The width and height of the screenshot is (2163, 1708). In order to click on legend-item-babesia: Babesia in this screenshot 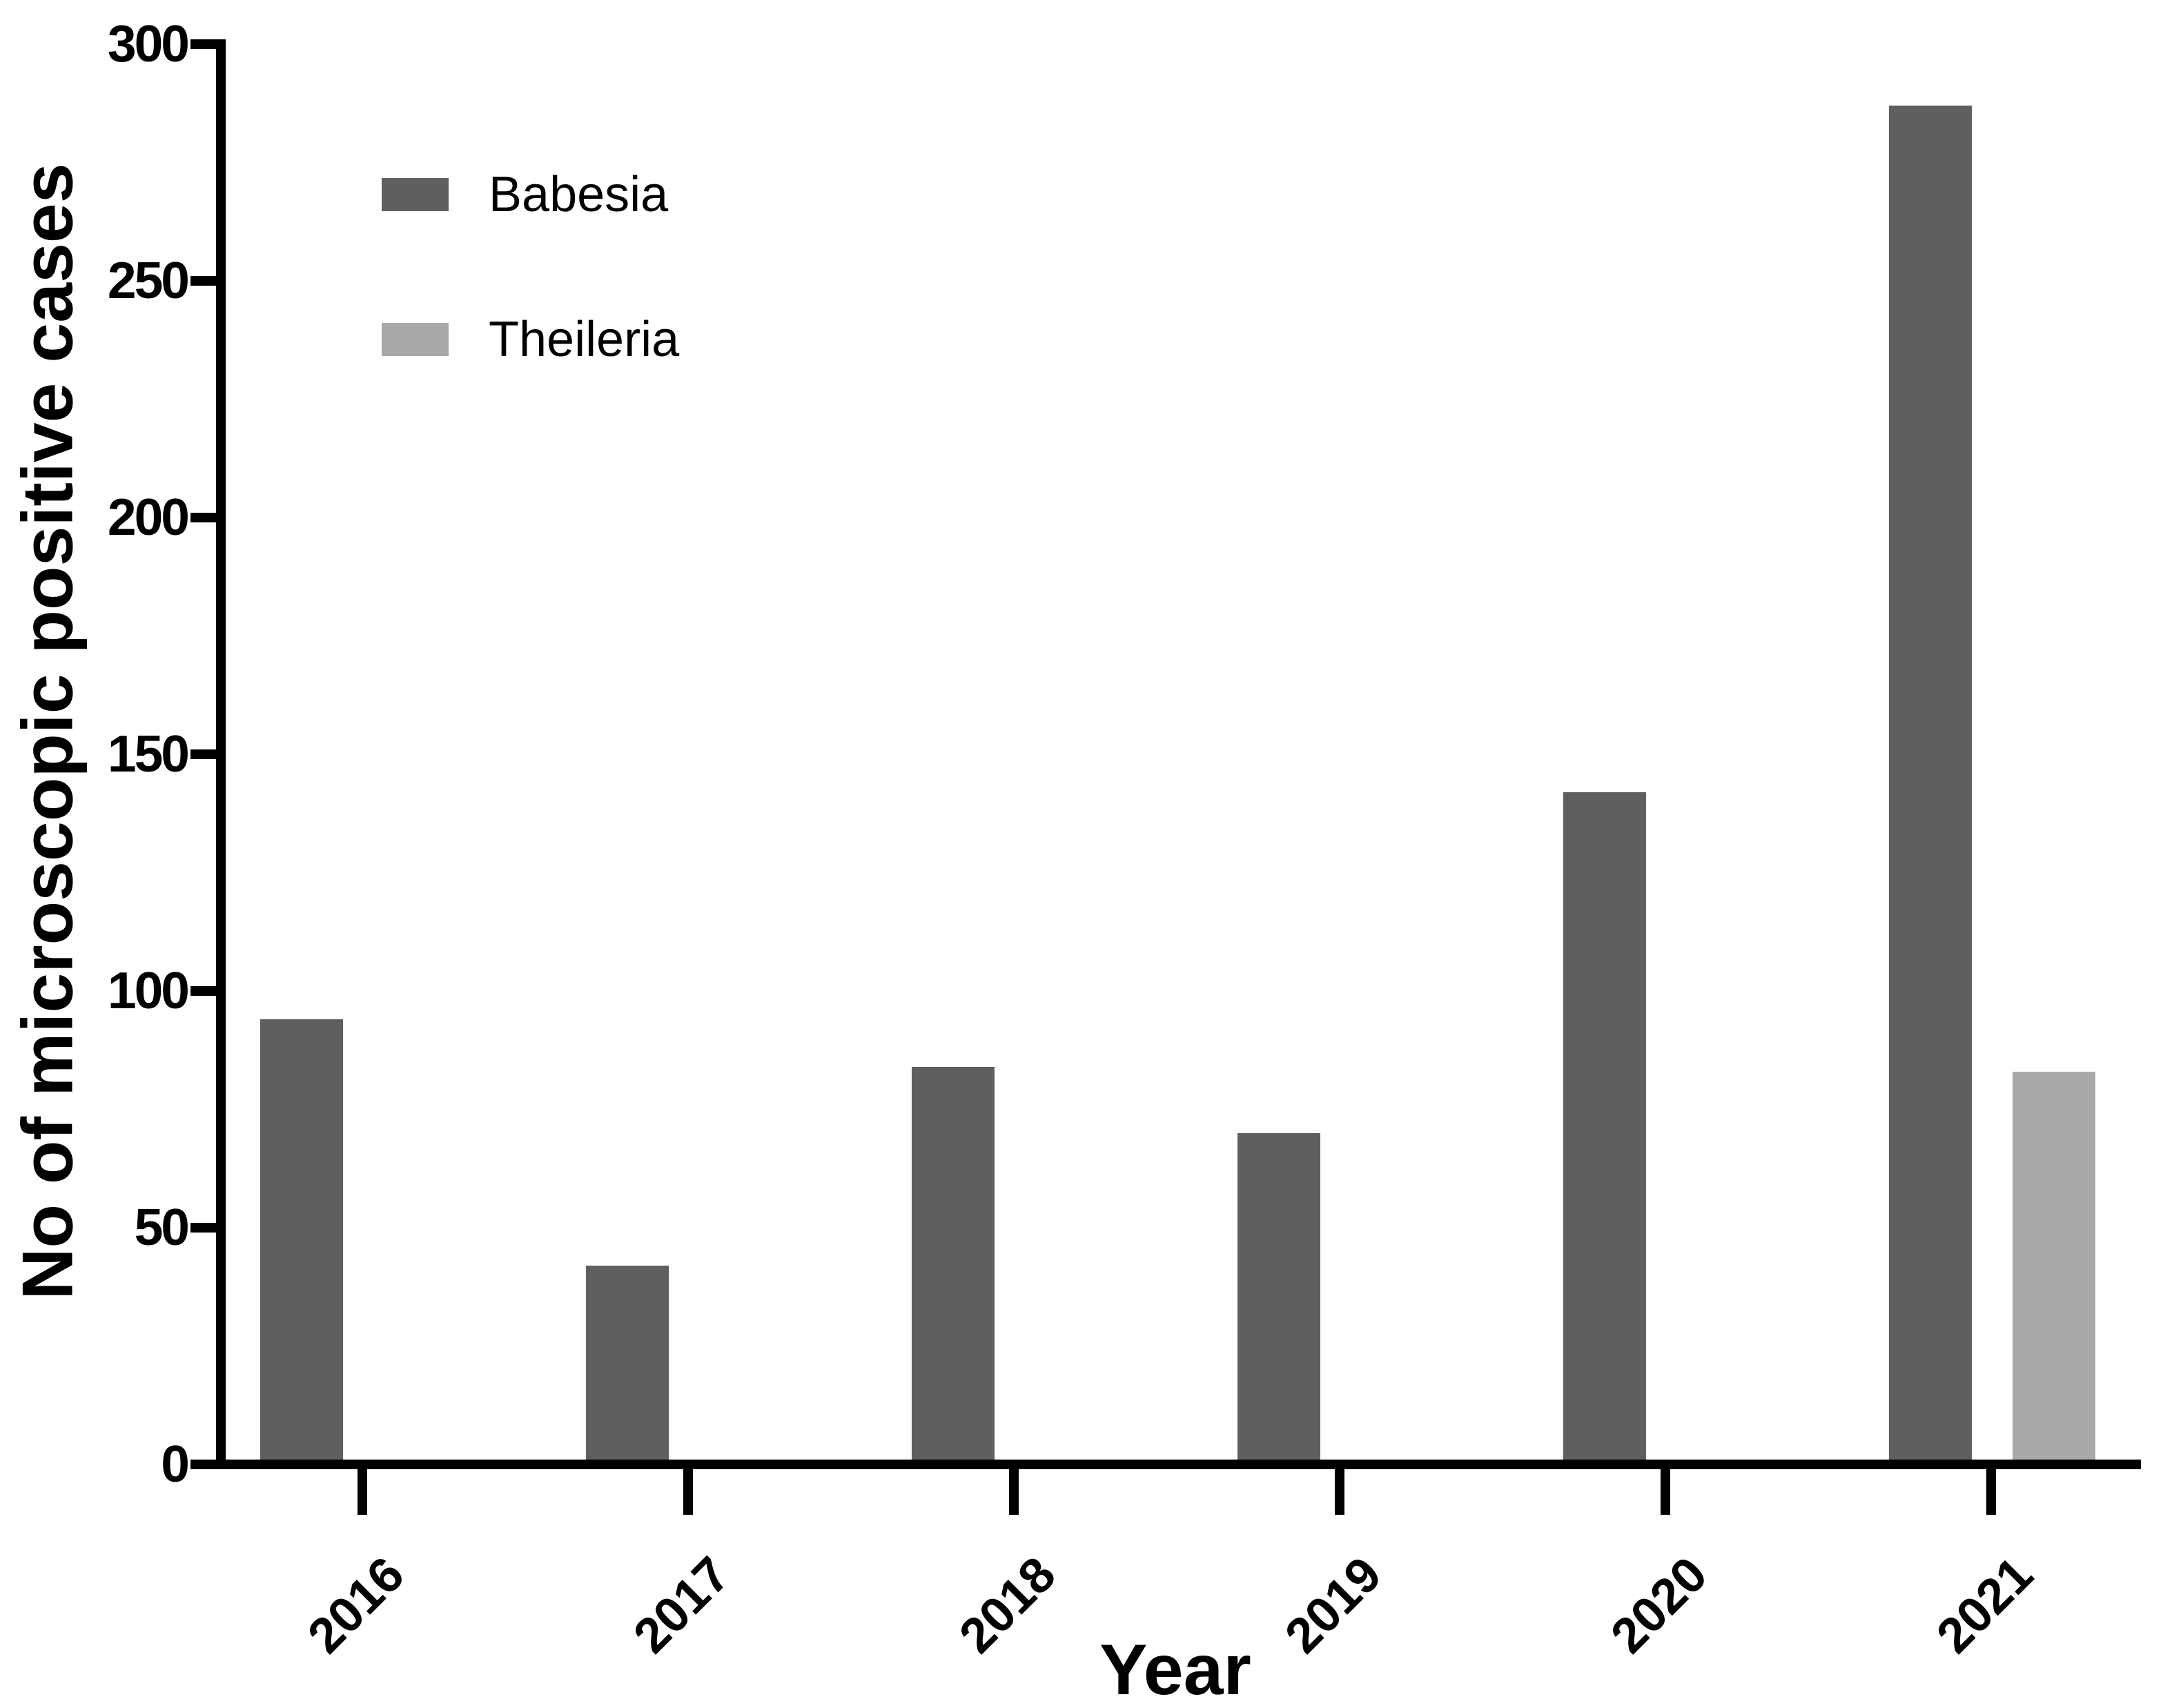, I will do `click(530, 194)`.